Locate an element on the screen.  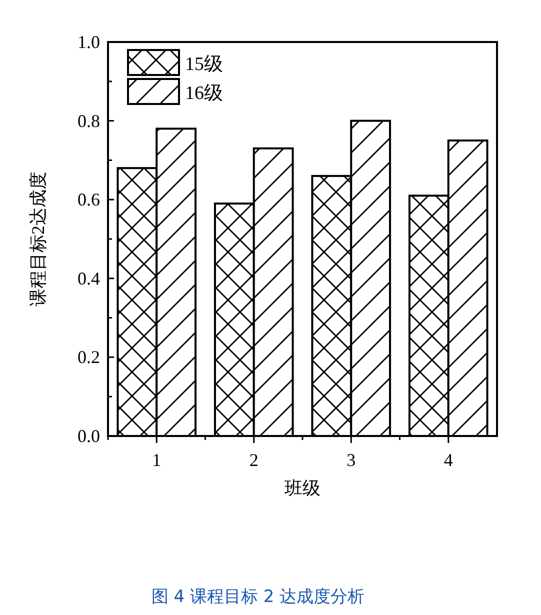
x-tick-label: 4 is located at coordinates (448, 460).